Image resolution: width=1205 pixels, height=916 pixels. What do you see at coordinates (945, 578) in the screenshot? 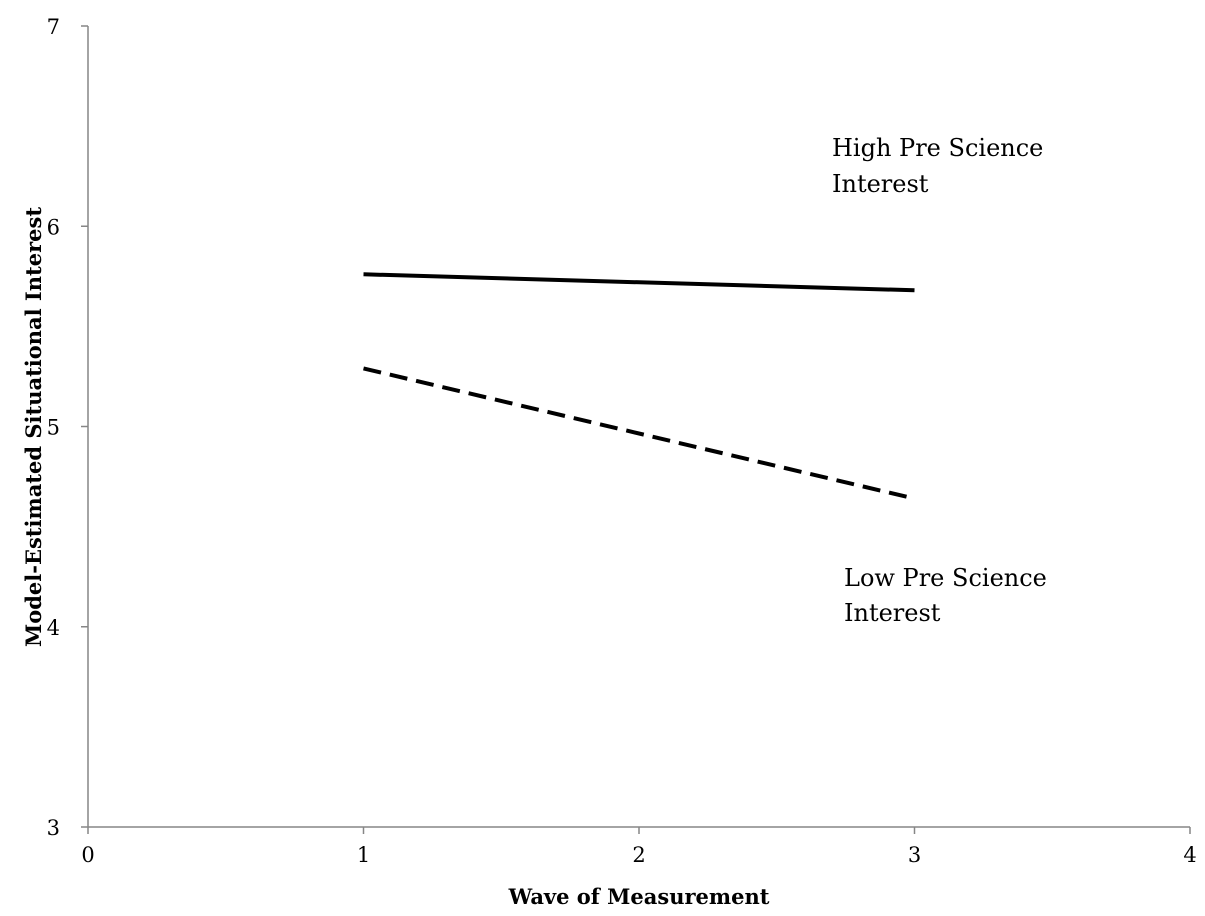
I see `annotation-low-line-1: Low Pre Science` at bounding box center [945, 578].